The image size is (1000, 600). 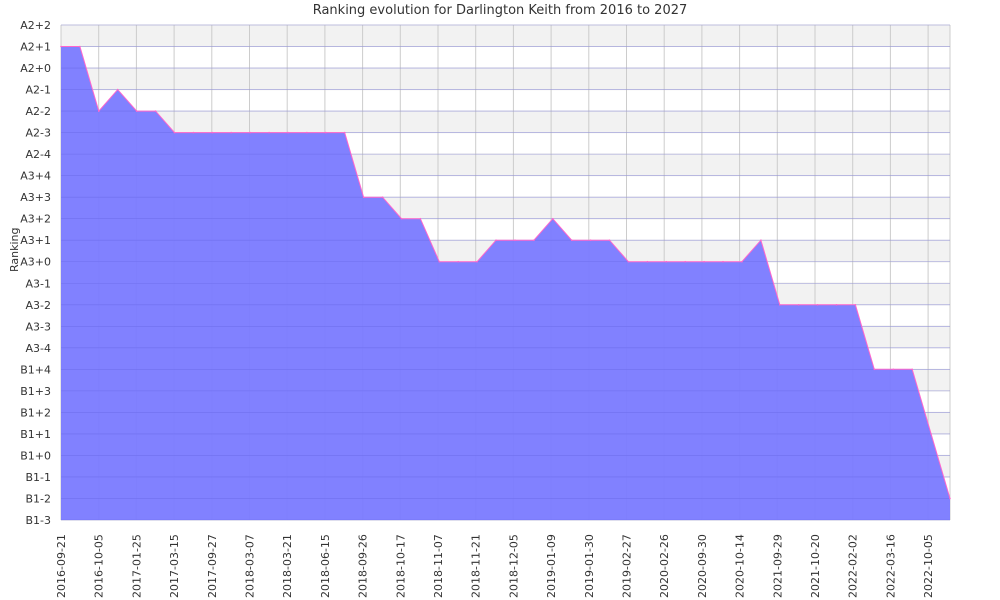 What do you see at coordinates (35, 391) in the screenshot?
I see `y-tick-label: B1+3` at bounding box center [35, 391].